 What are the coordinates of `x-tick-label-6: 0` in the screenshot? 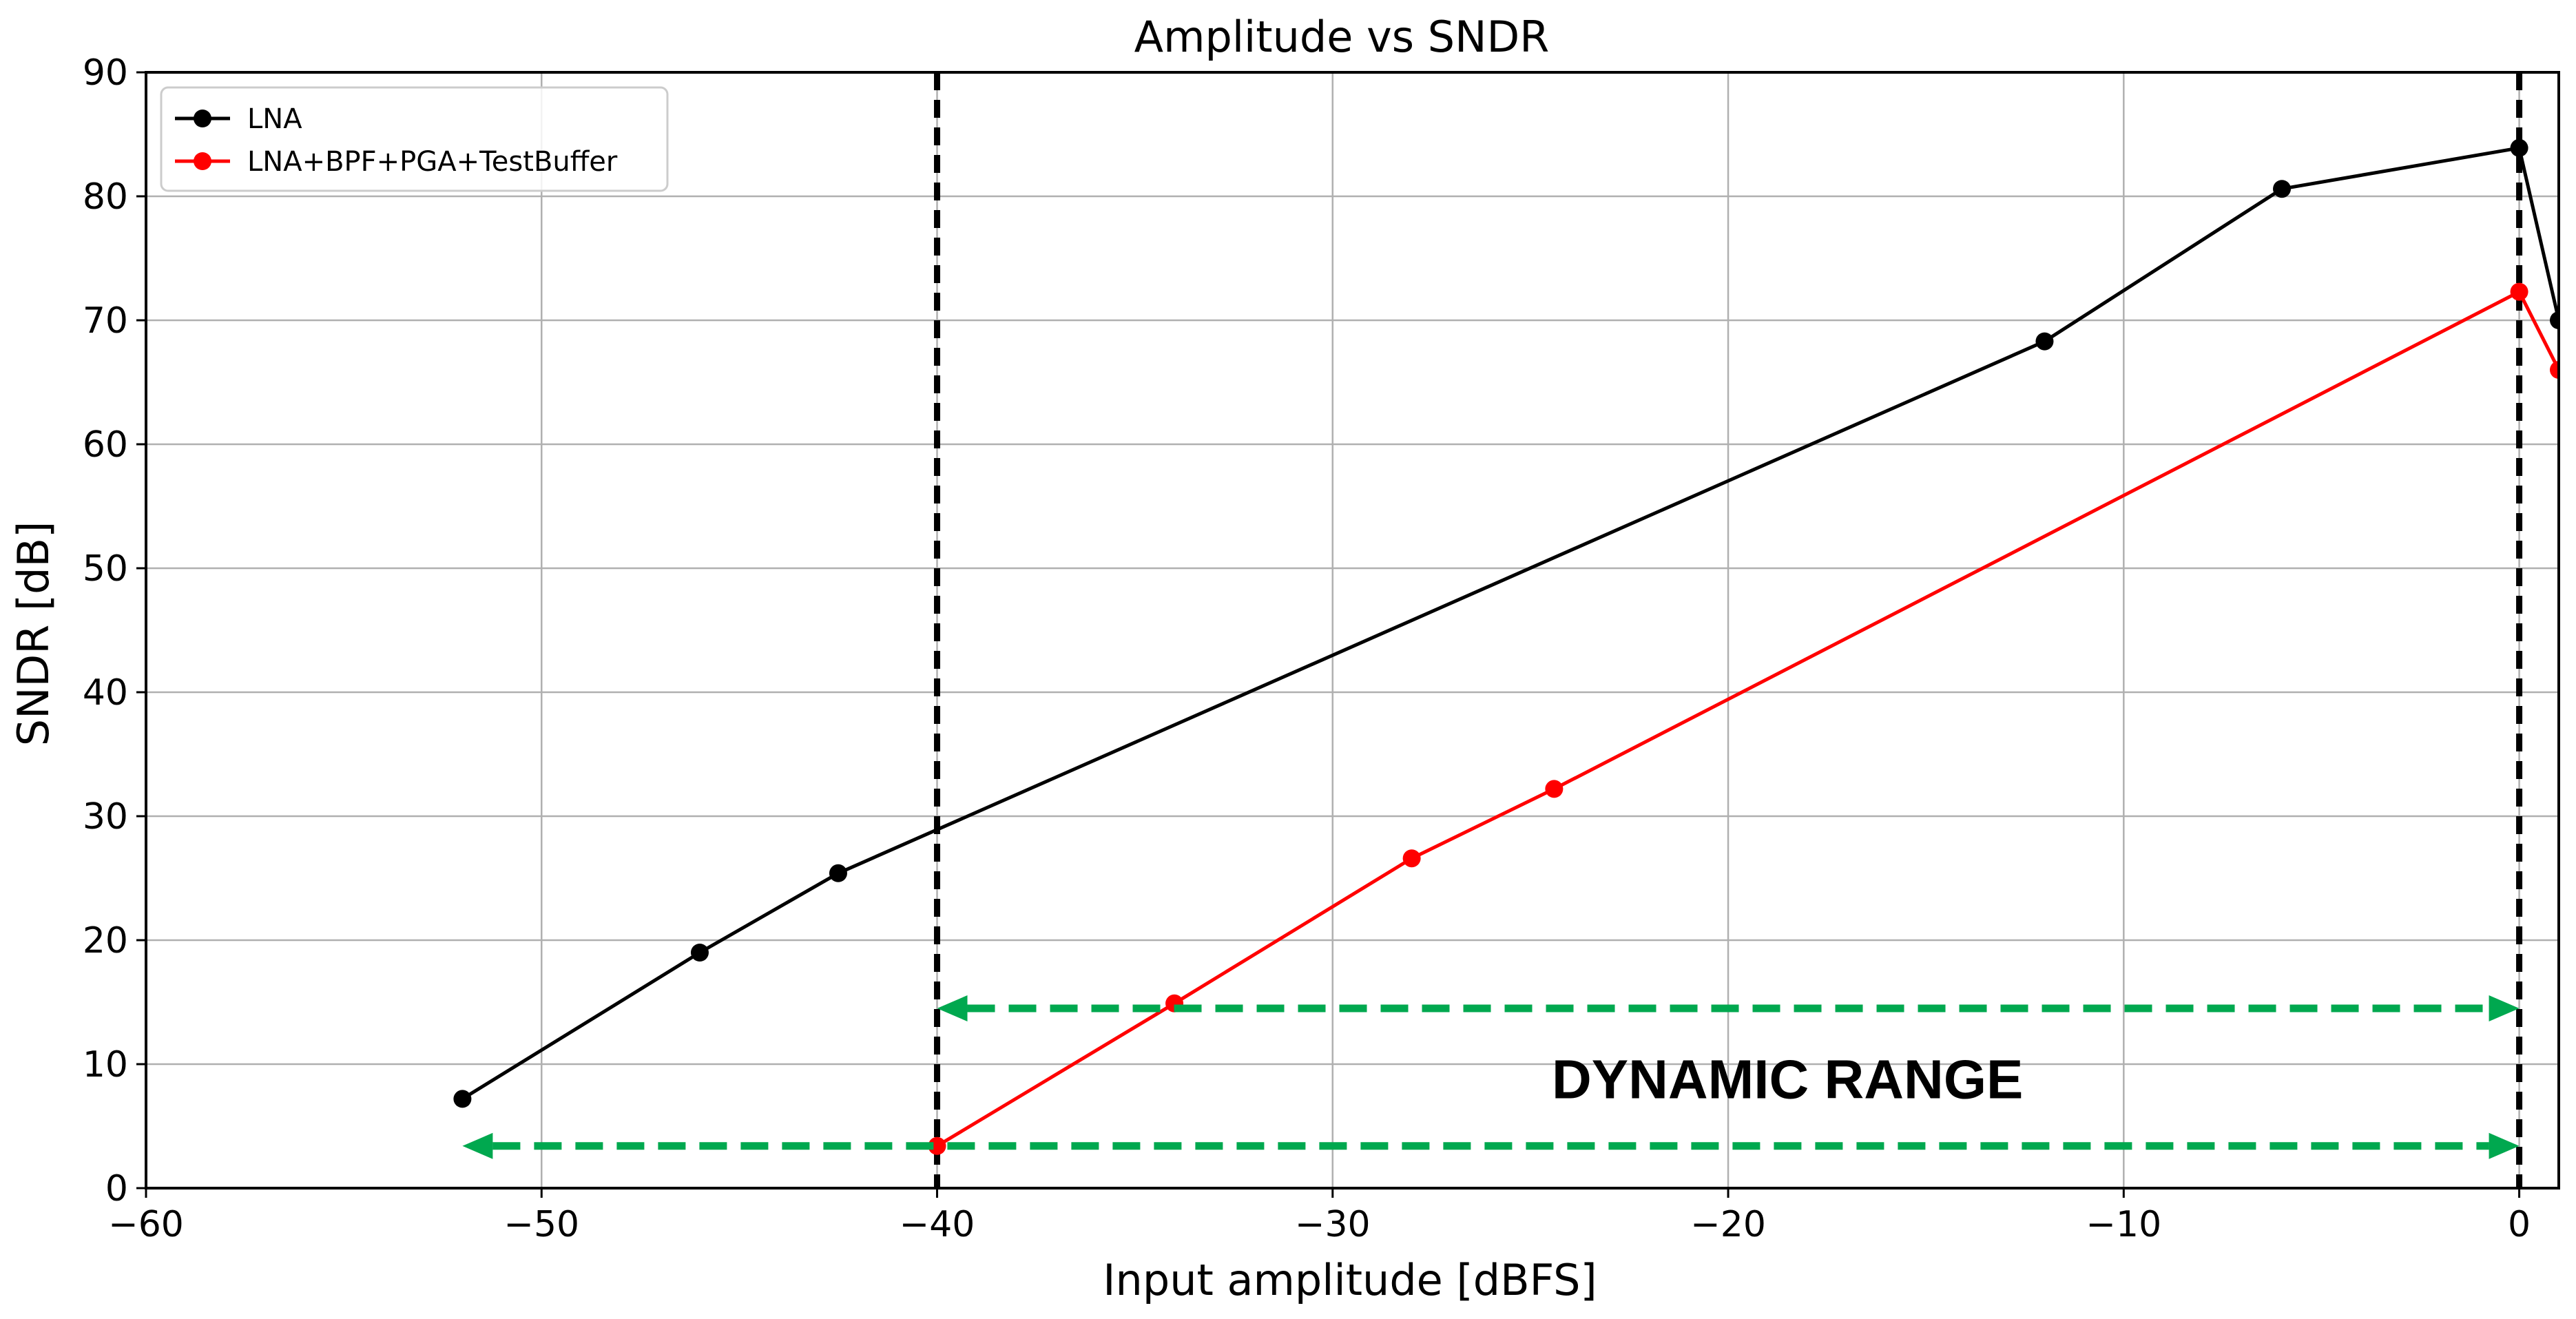 It's located at (2519, 1224).